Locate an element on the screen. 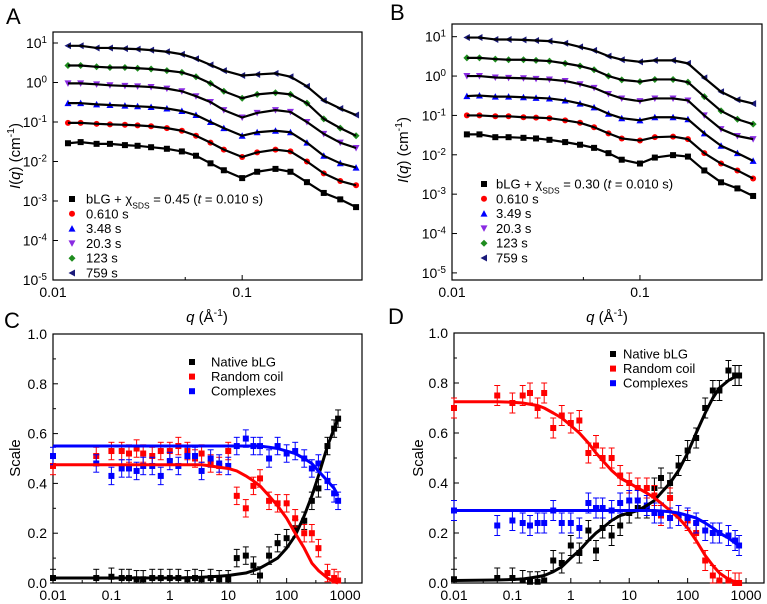 This screenshot has height=604, width=767. text-part: 123 s is located at coordinates (512, 243).